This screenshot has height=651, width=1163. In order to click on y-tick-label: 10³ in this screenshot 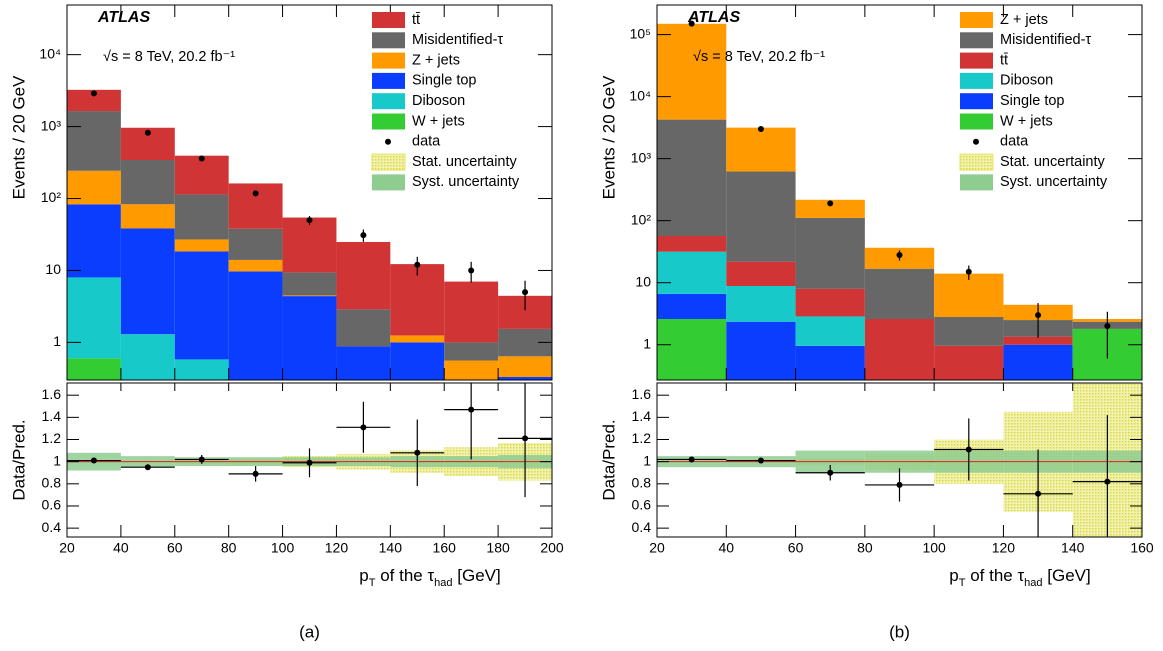, I will do `click(51, 125)`.